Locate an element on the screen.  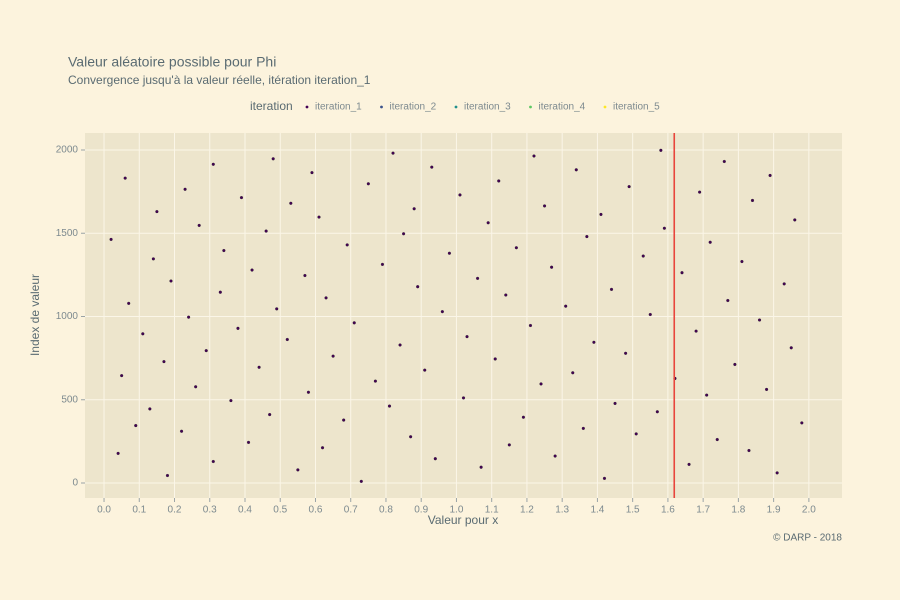
x-tick-label: 0.7 is located at coordinates (351, 510).